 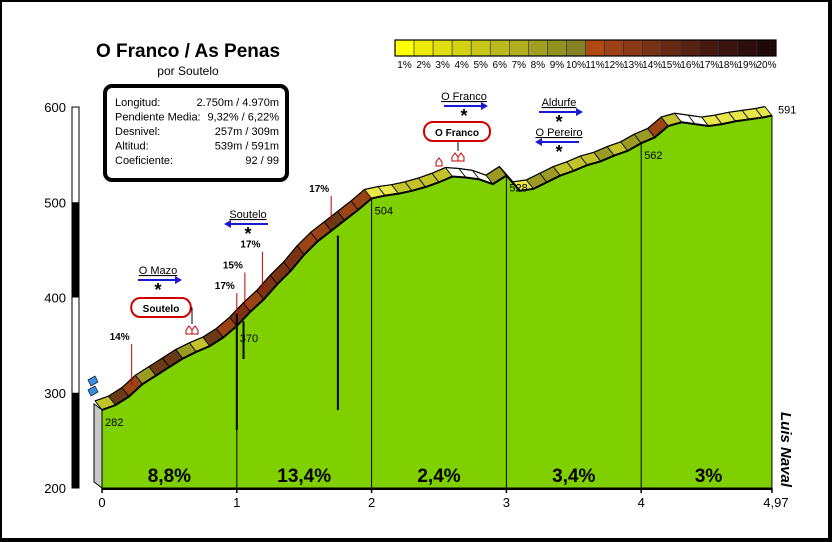 I want to click on legend-label: 7%, so click(x=519, y=65).